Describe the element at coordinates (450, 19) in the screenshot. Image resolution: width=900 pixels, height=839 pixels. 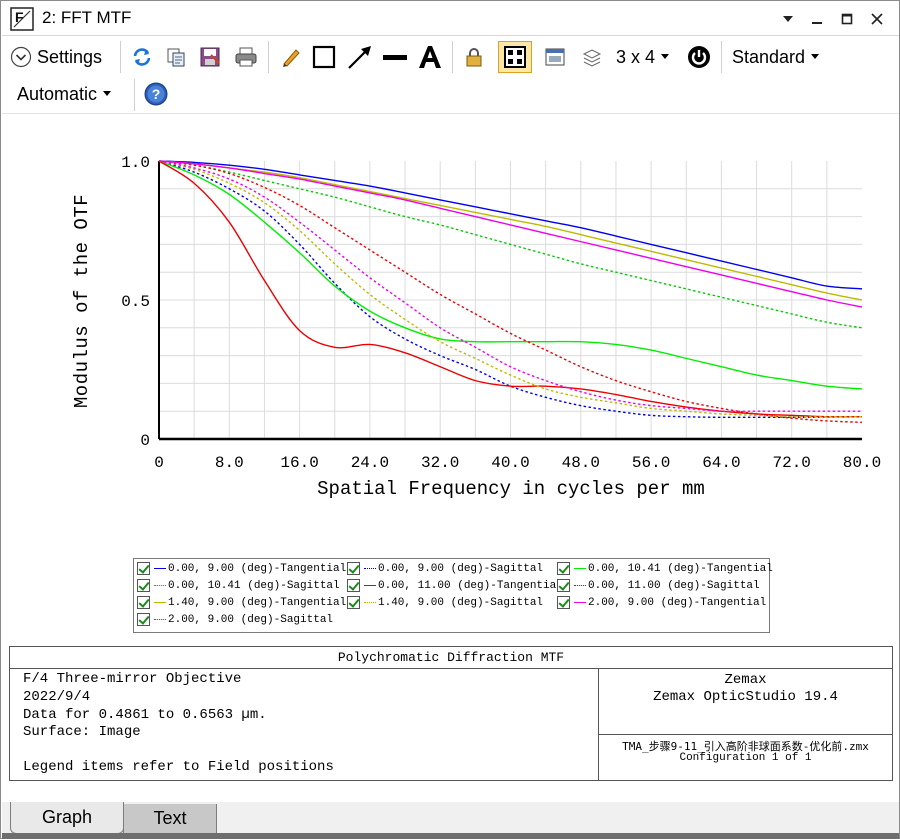
I see `title-bar: F 2: FFT MTF` at that location.